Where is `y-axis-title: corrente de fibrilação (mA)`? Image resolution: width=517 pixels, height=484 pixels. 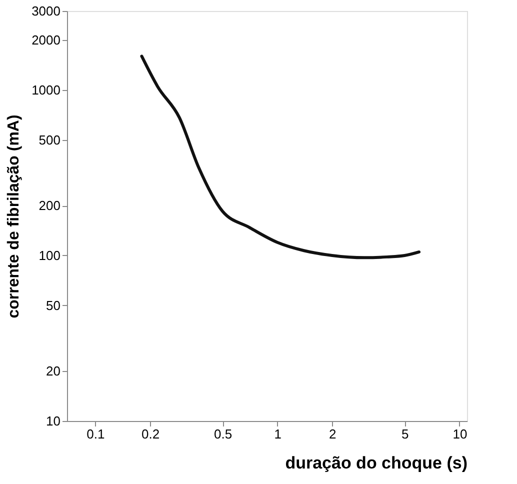
y-axis-title: corrente de fibrilação (mA) is located at coordinates (14, 216).